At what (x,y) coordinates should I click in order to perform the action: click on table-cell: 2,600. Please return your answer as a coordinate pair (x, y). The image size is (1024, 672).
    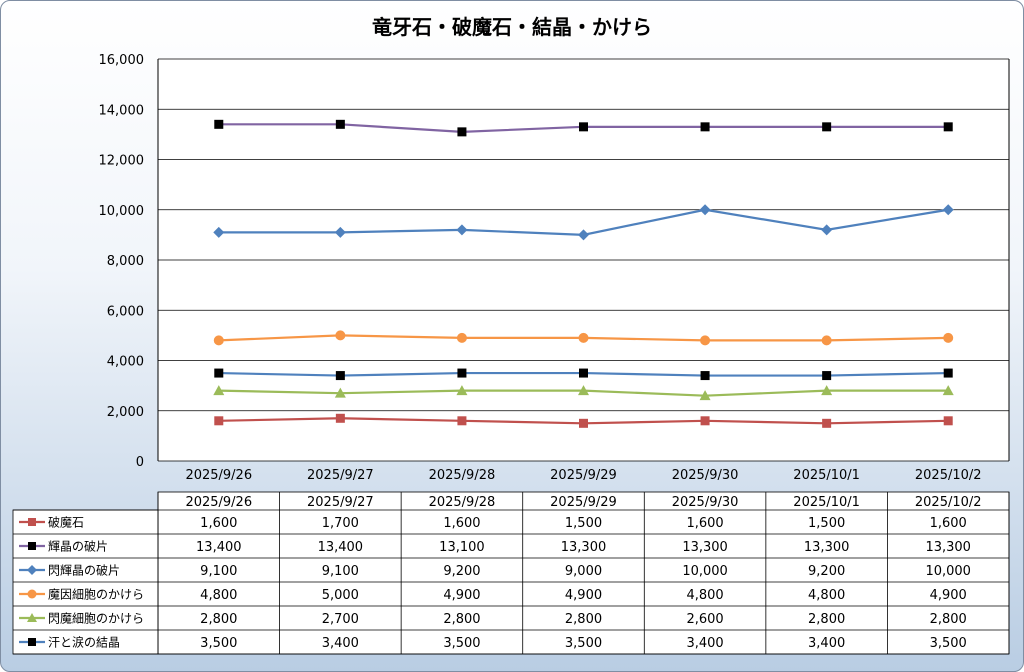
    Looking at the image, I should click on (704, 619).